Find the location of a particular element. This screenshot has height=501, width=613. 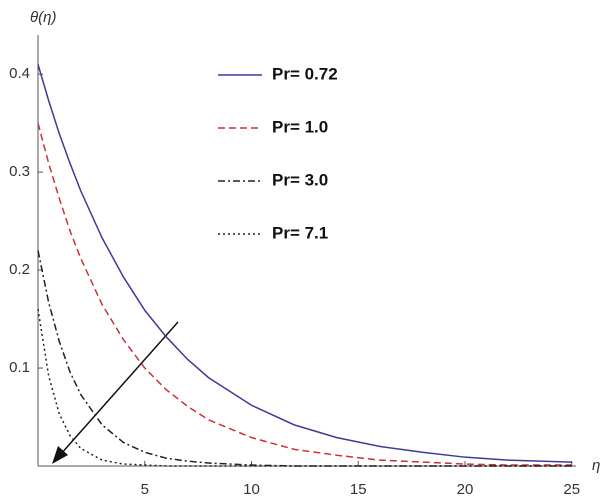

x-tick-label: 20 is located at coordinates (465, 489).